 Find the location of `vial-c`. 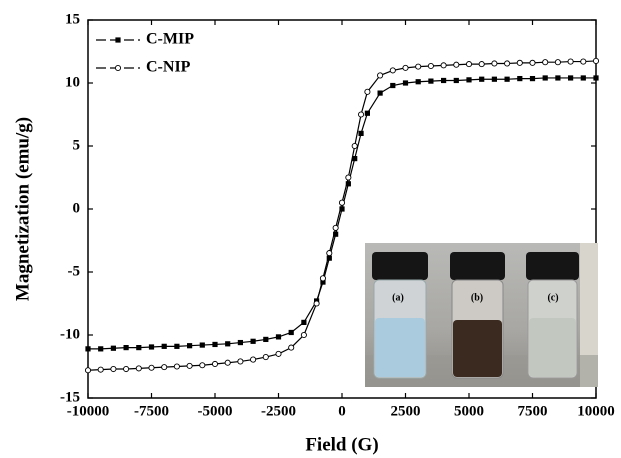

vial-c is located at coordinates (552, 315).